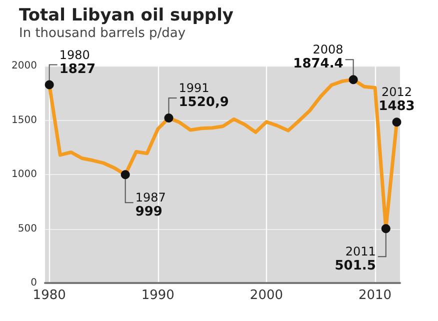  What do you see at coordinates (396, 99) in the screenshot?
I see `annotation: 2012 1483` at bounding box center [396, 99].